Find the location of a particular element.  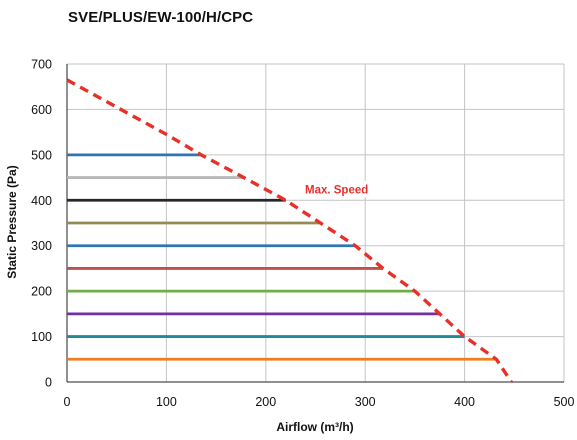

y-tick-label: 700 is located at coordinates (41, 65).